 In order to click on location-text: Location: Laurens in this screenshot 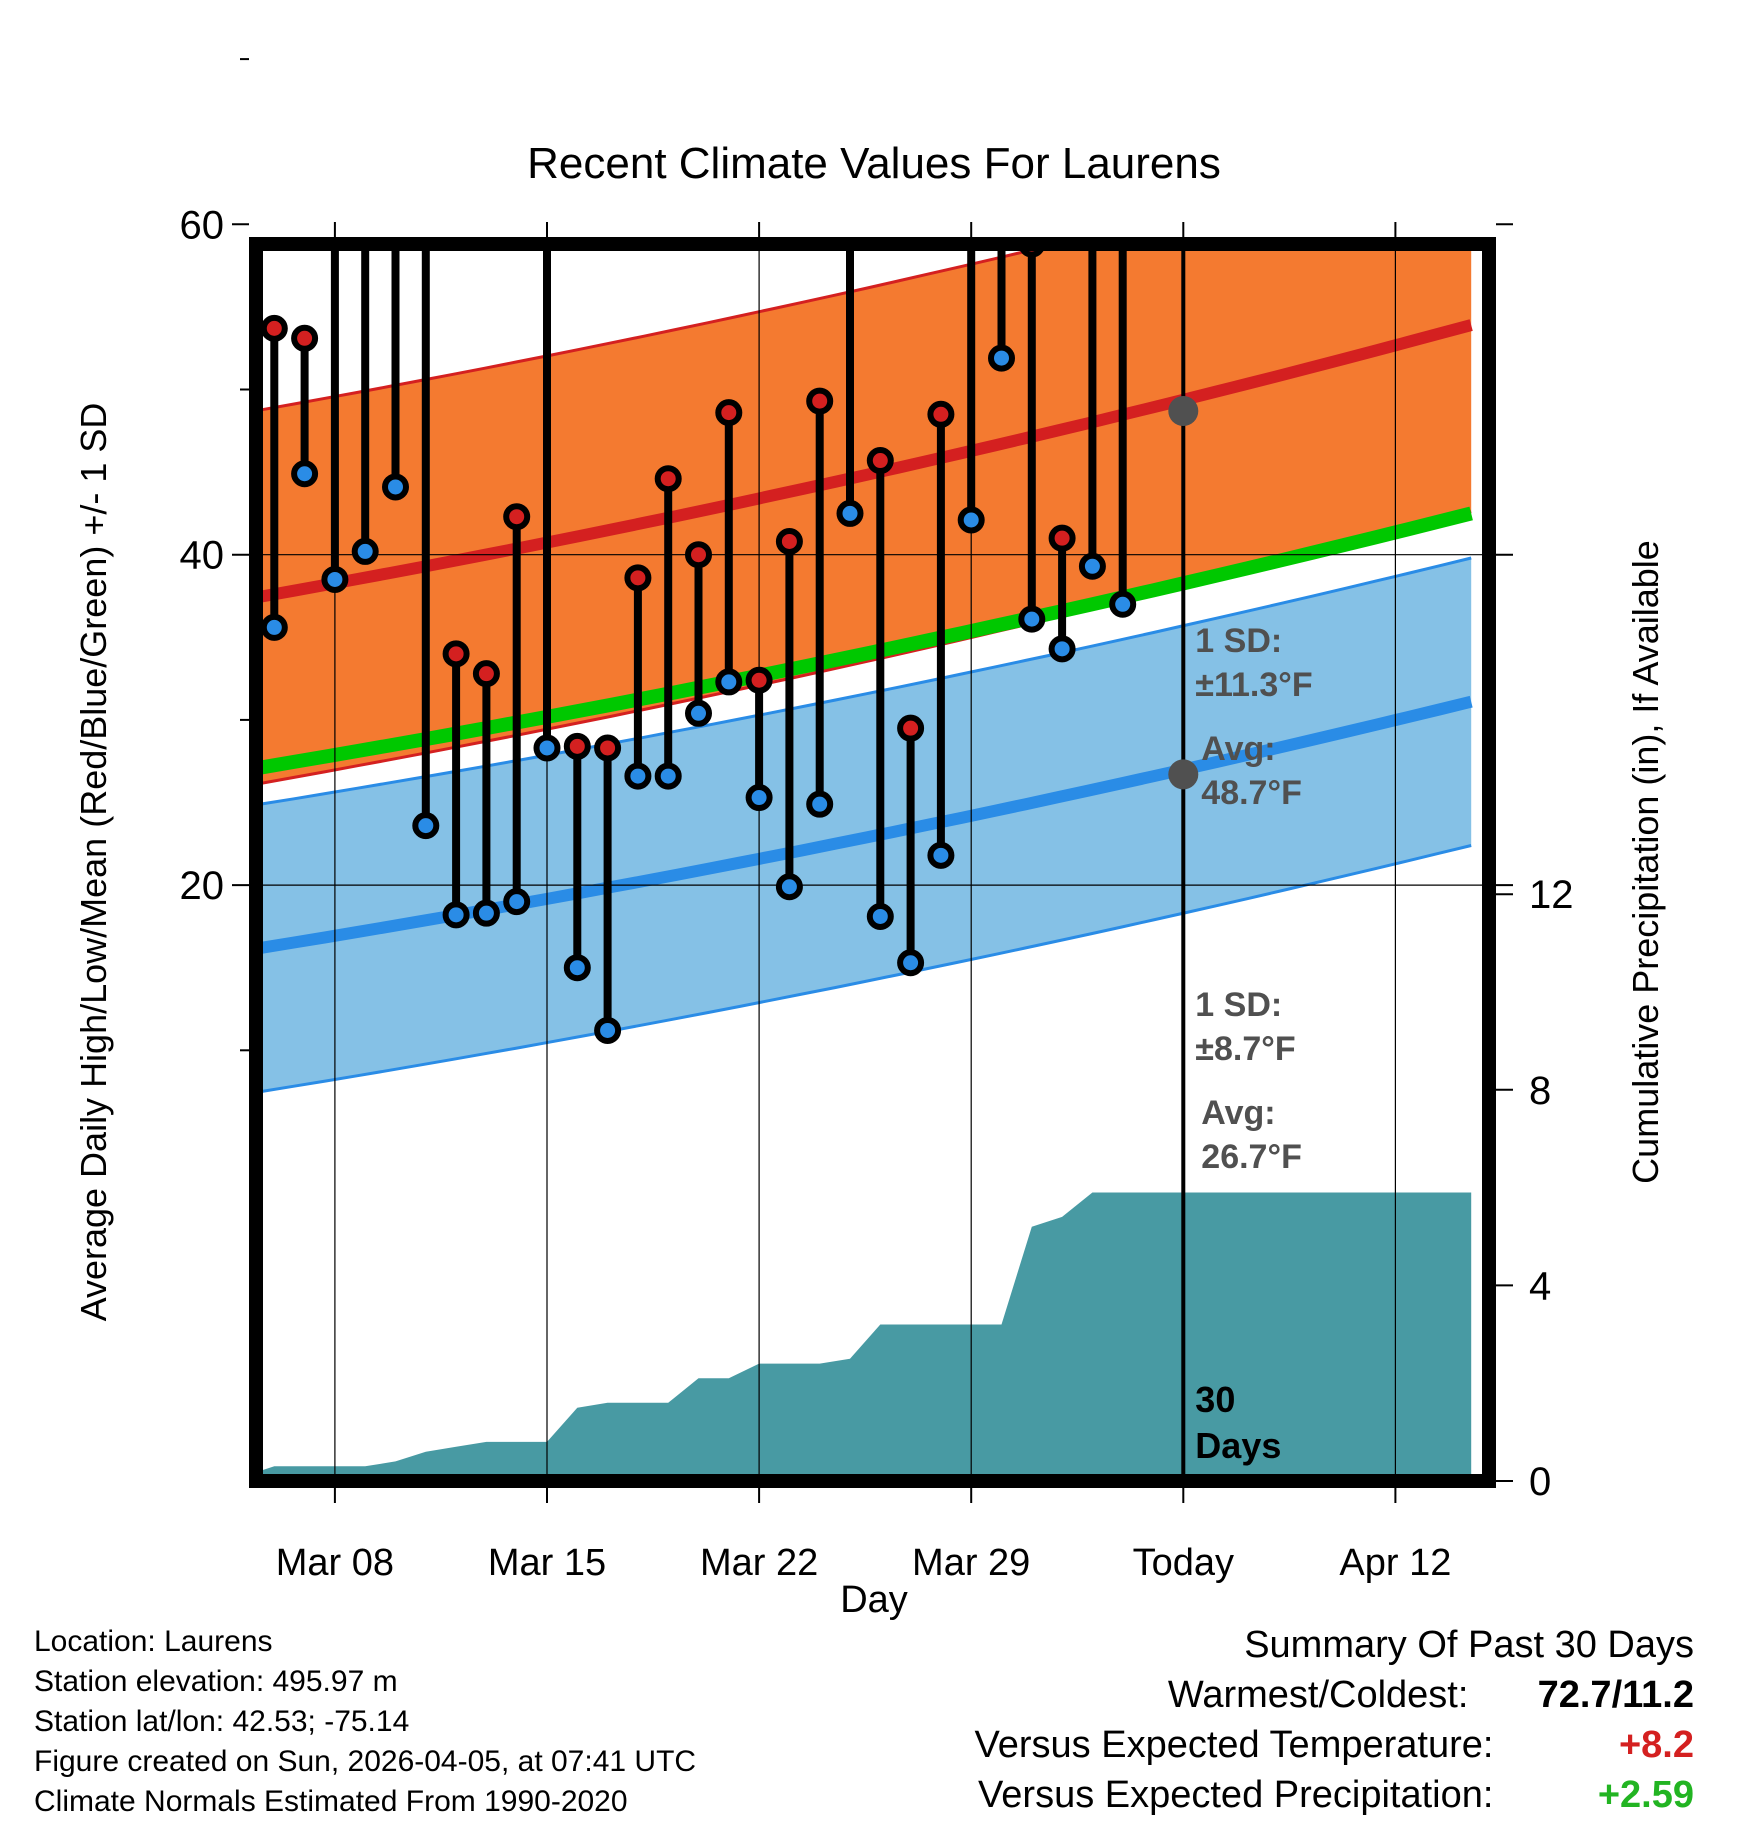, I will do `click(153, 1641)`.